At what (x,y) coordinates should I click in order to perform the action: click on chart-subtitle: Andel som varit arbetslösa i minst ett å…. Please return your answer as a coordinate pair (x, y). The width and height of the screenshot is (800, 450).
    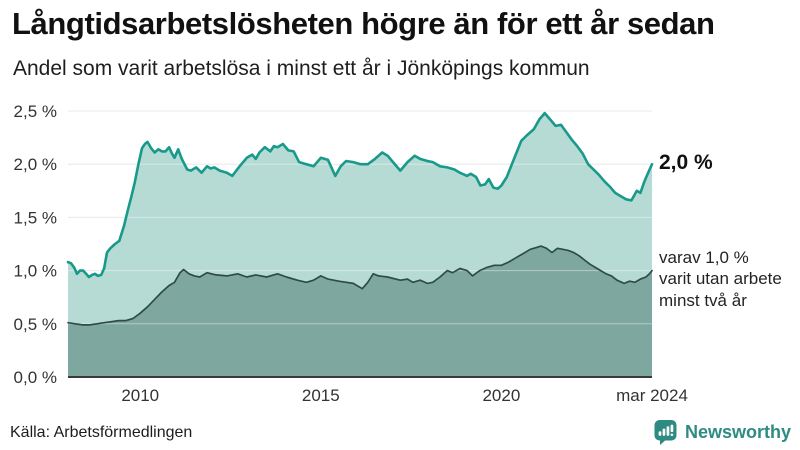
    Looking at the image, I should click on (301, 68).